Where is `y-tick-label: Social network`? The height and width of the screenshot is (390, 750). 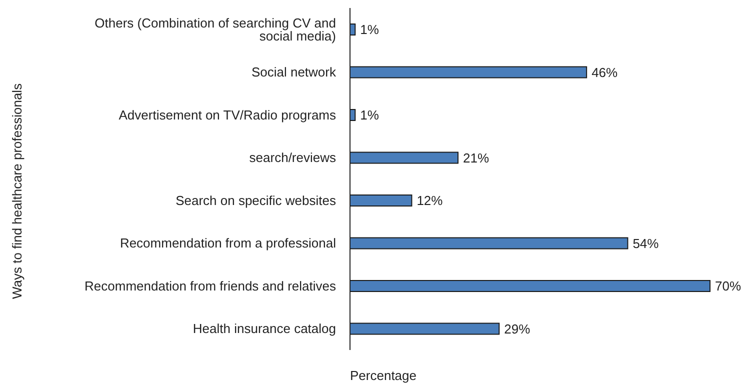 y-tick-label: Social network is located at coordinates (293, 72).